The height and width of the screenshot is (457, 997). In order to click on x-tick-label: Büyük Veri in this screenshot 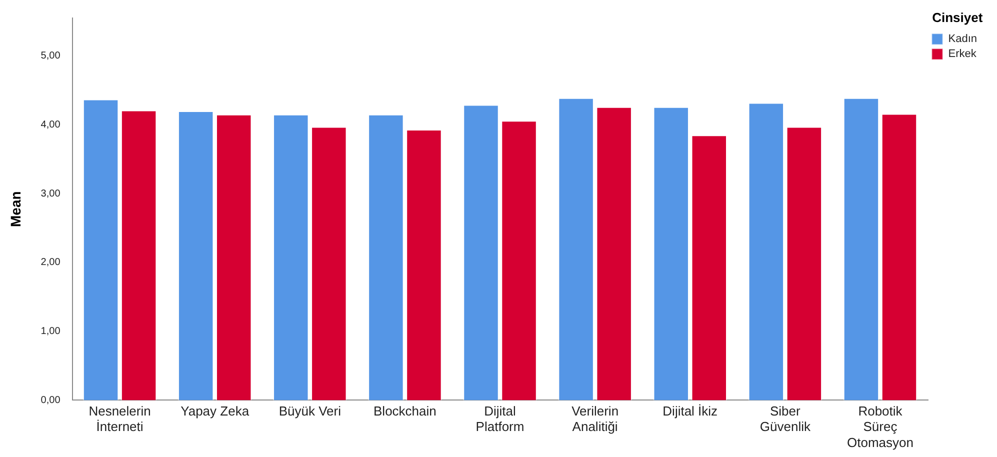, I will do `click(310, 411)`.